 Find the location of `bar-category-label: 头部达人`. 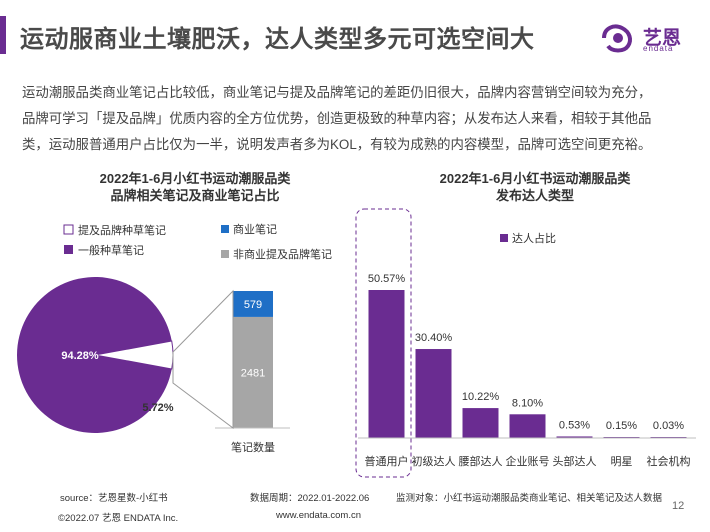

bar-category-label: 头部达人 is located at coordinates (575, 461).